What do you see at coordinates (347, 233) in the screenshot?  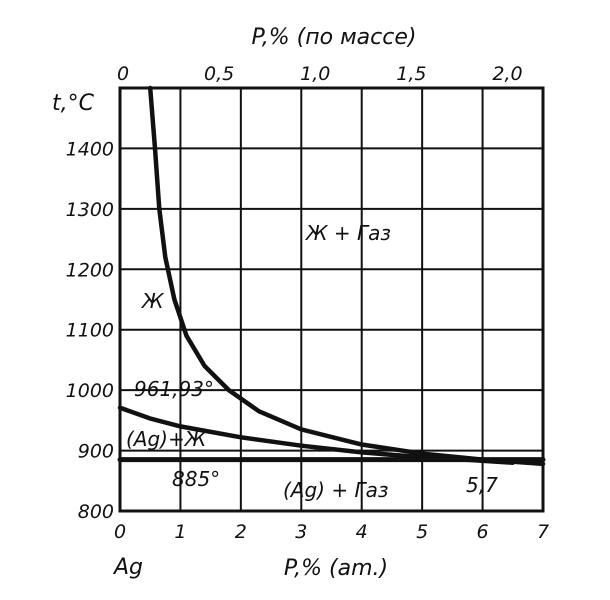 I see `region-liquid-gas: Ж + Газ` at bounding box center [347, 233].